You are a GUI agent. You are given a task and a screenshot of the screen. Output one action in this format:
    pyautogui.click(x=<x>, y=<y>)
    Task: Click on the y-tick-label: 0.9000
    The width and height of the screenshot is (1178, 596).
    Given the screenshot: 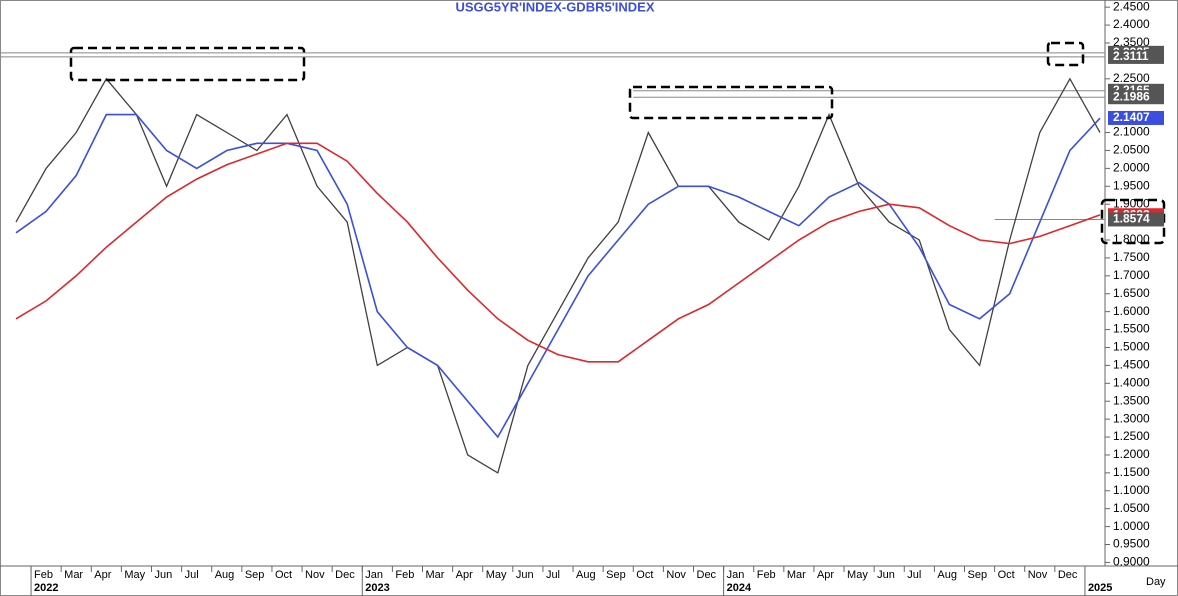 What is the action you would take?
    pyautogui.click(x=1131, y=562)
    